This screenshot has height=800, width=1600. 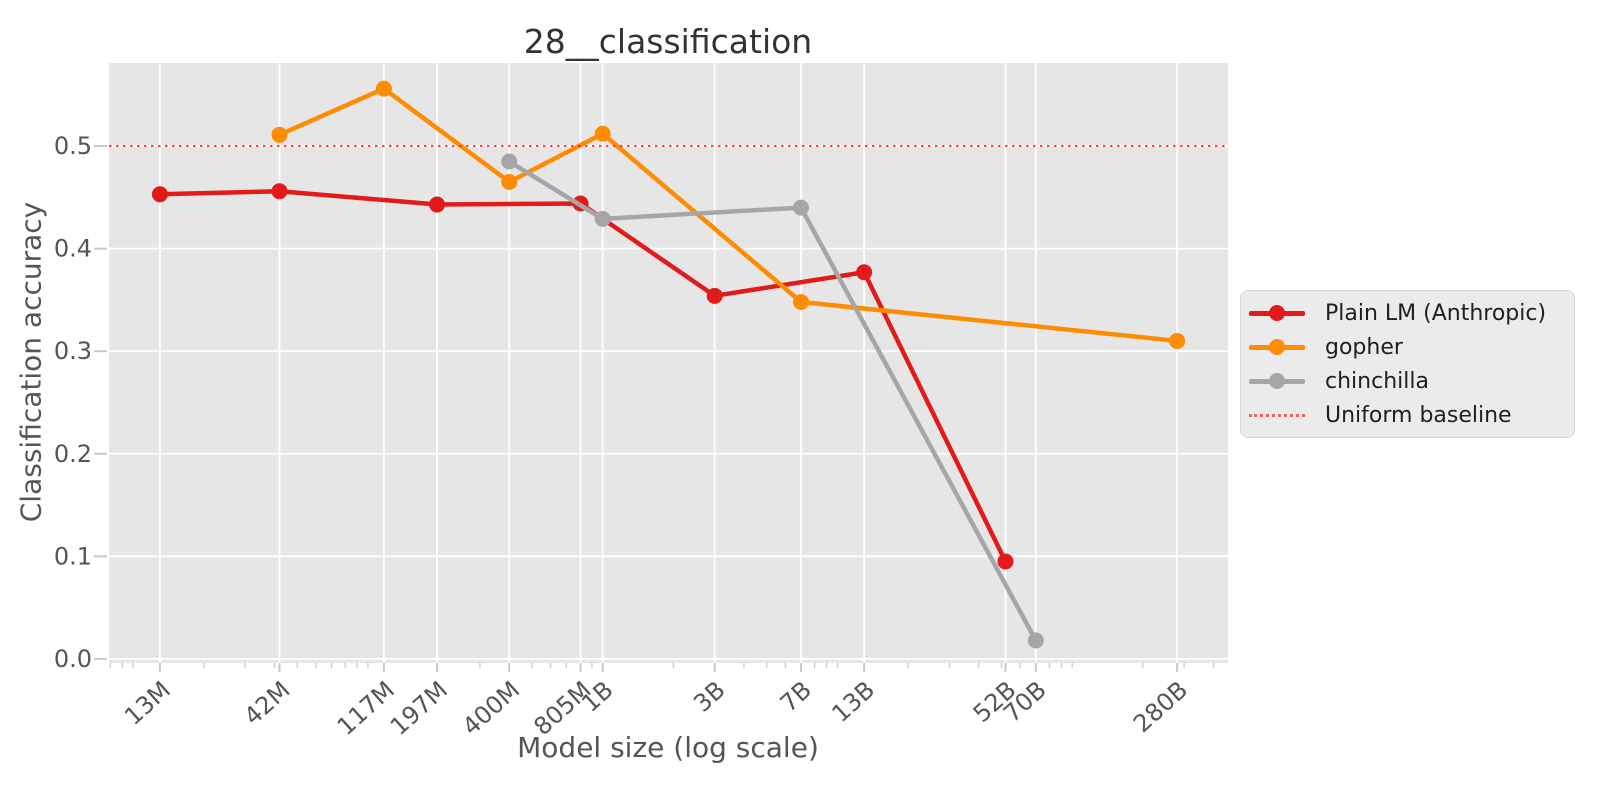 What do you see at coordinates (602, 133) in the screenshot?
I see `data-point-1-1B` at bounding box center [602, 133].